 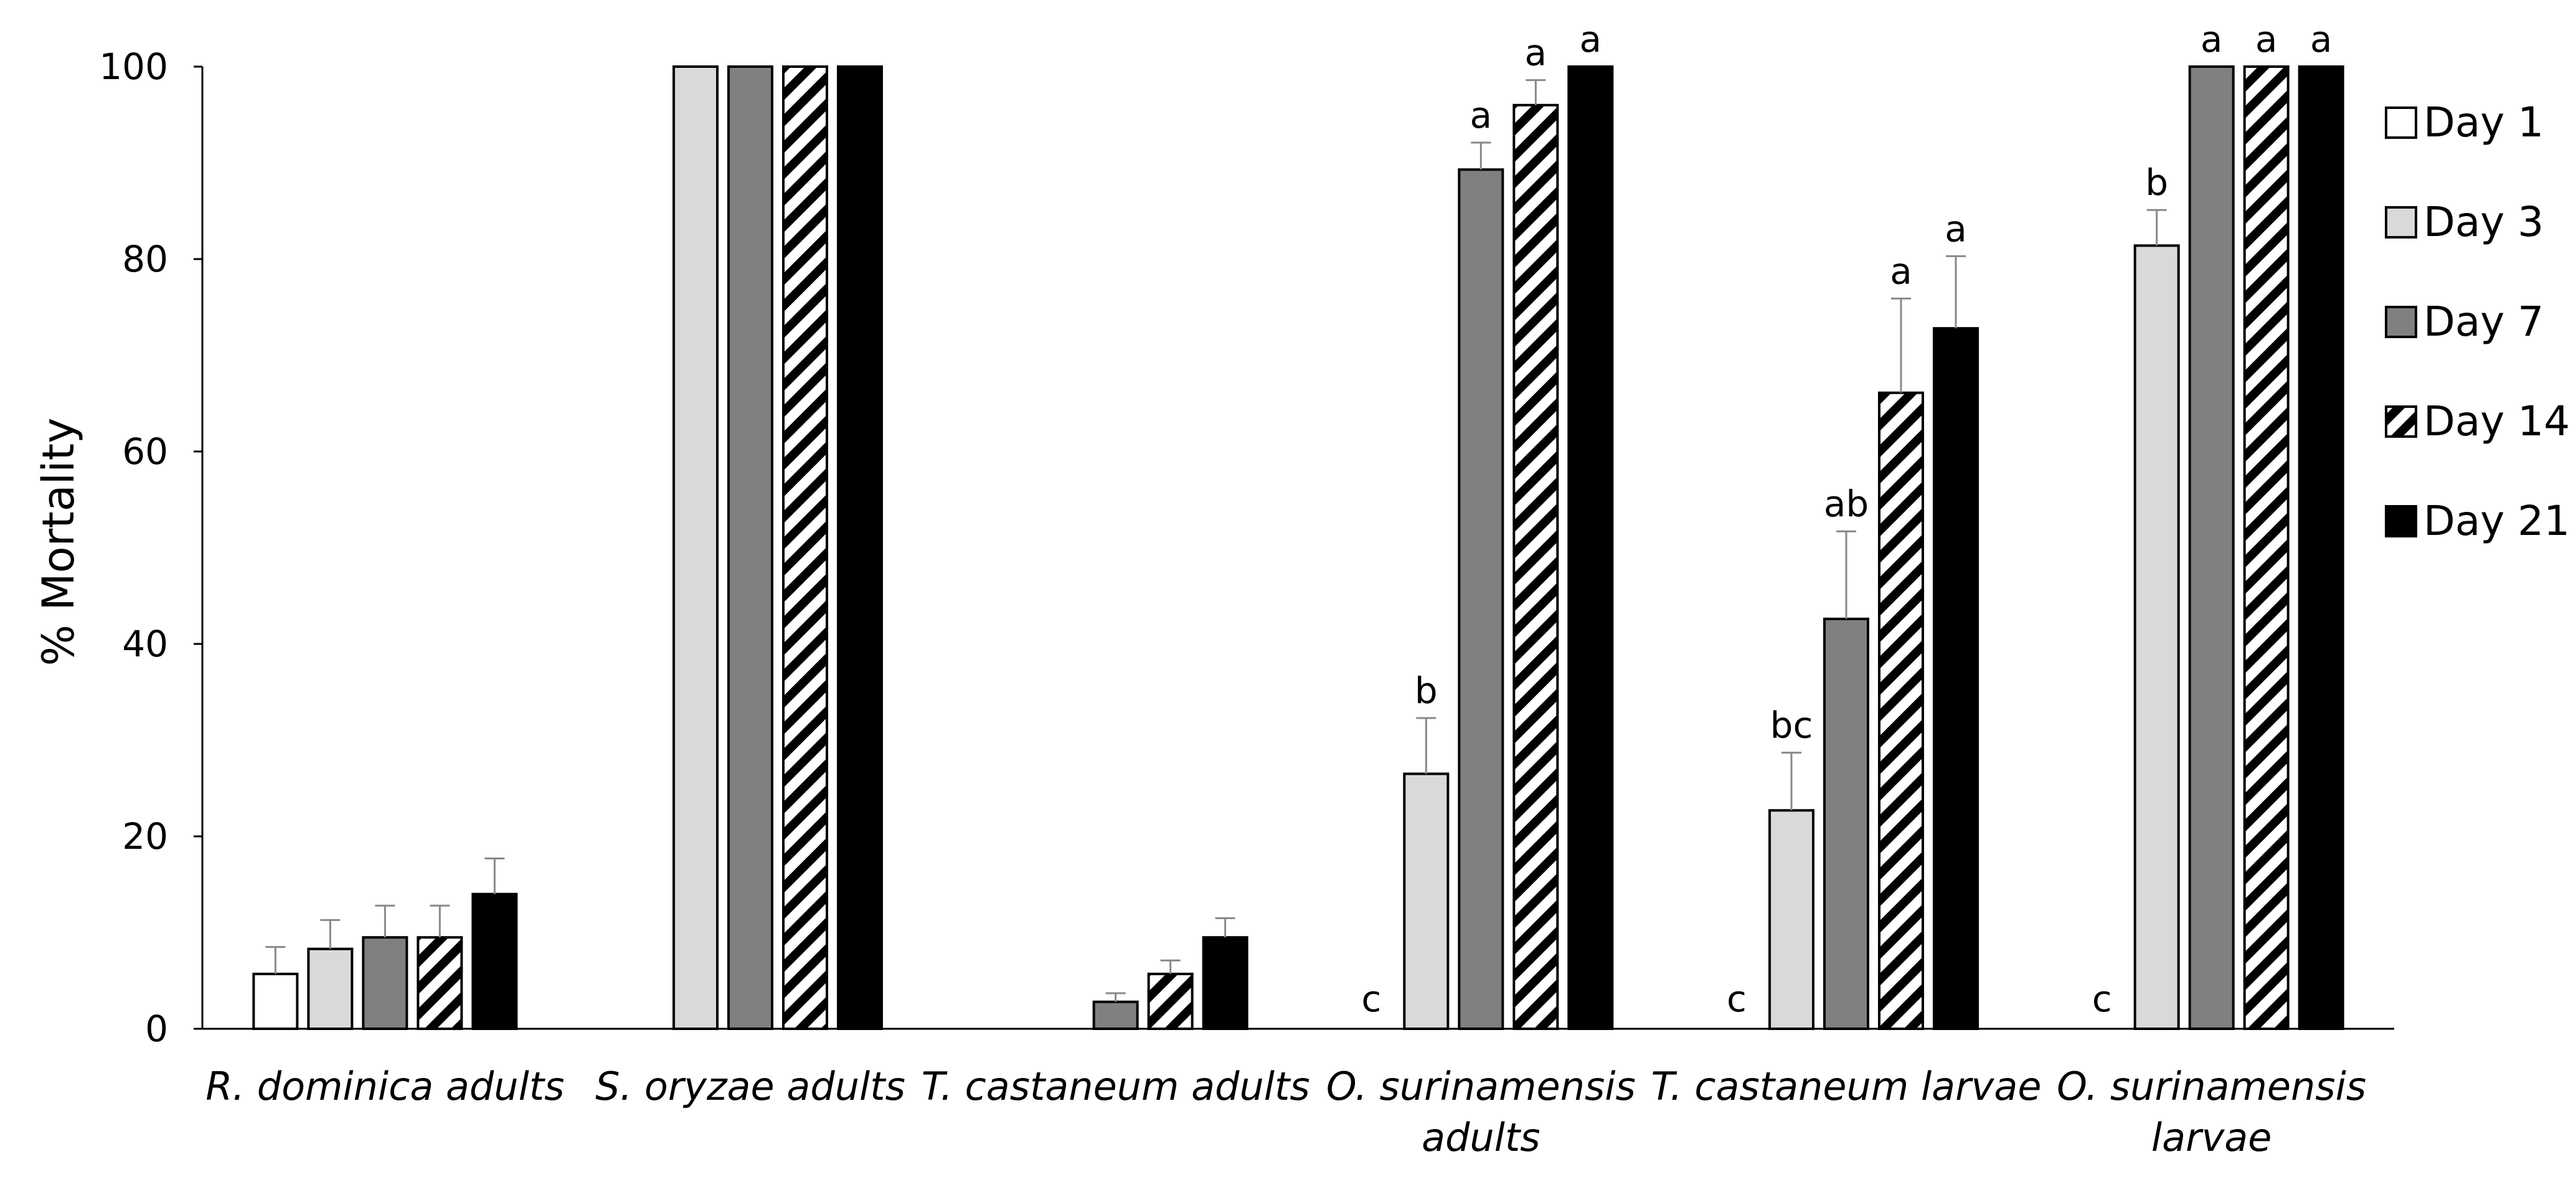 What do you see at coordinates (145, 259) in the screenshot?
I see `y-tick-label: 80` at bounding box center [145, 259].